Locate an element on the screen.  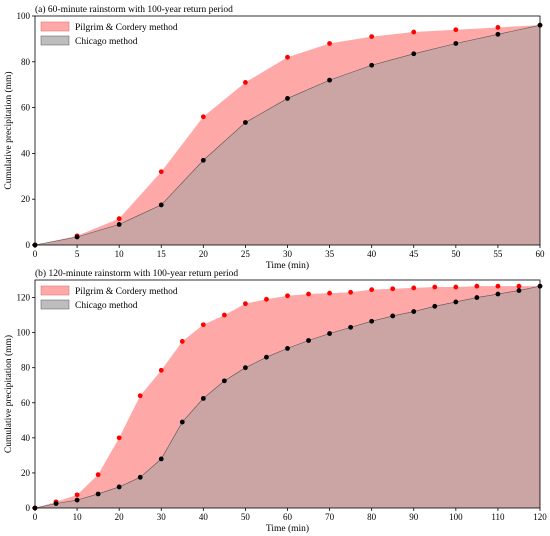
x-tick-label: 90 is located at coordinates (414, 517).